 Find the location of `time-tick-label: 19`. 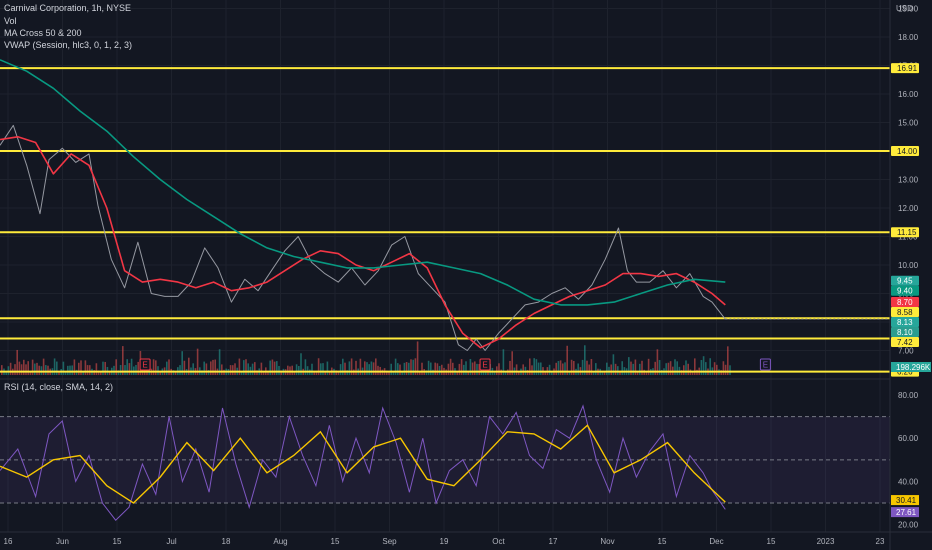

time-tick-label: 19 is located at coordinates (444, 541).